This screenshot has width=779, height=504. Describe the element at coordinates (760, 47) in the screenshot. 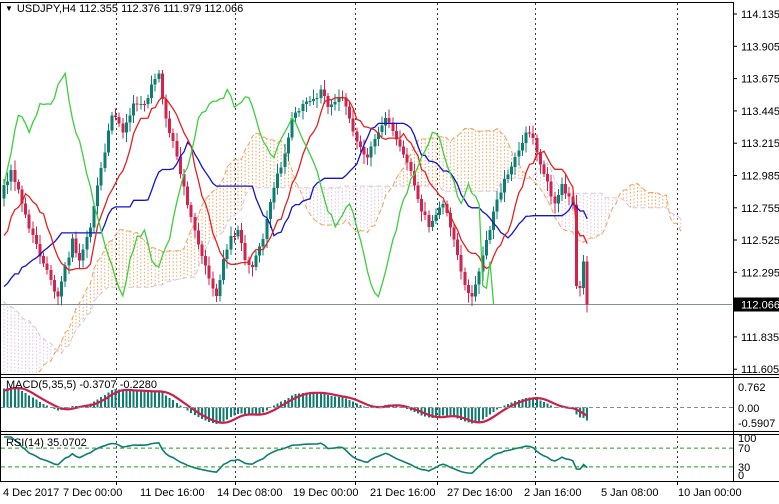

I see `price-tick-label: 113.905` at that location.